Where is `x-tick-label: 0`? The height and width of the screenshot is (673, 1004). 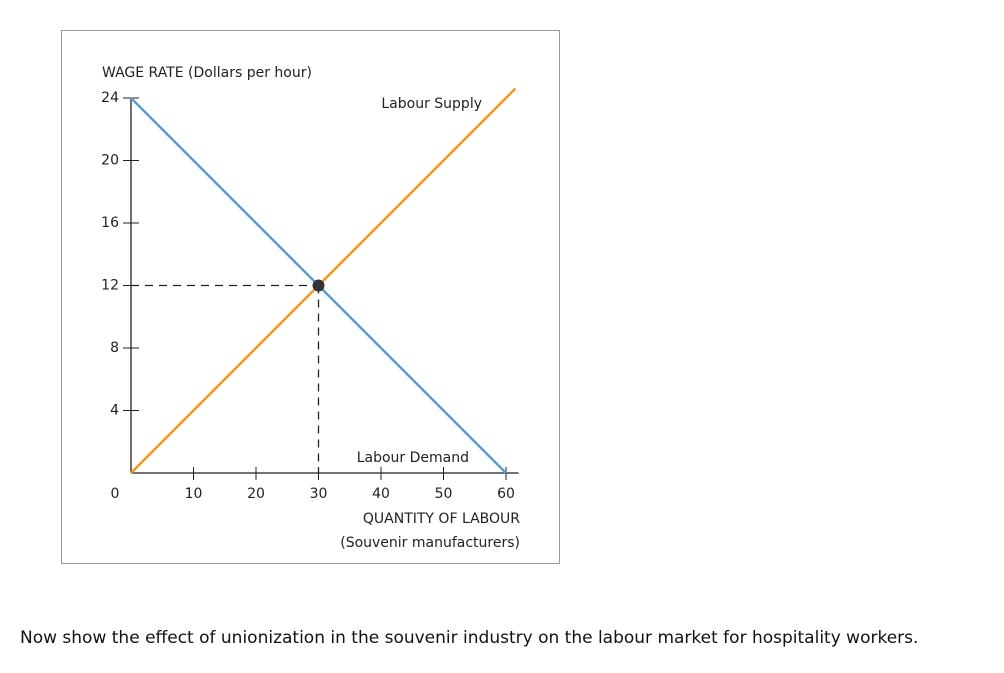
x-tick-label: 0 is located at coordinates (115, 494).